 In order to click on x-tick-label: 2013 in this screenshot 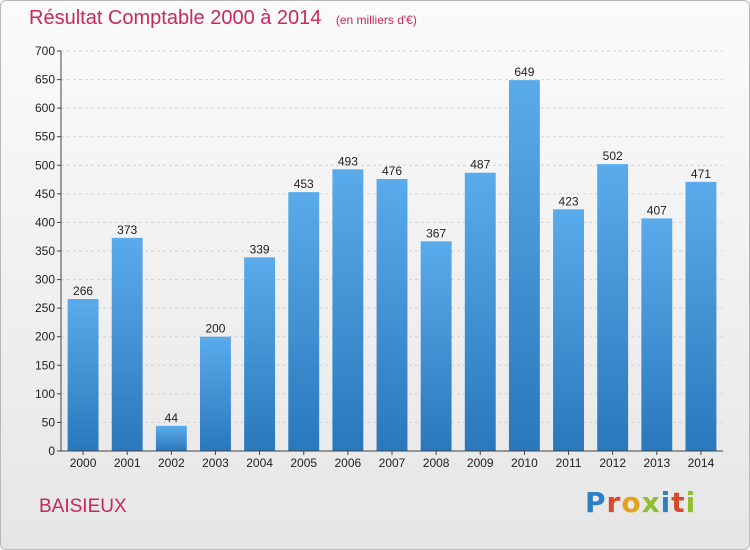, I will do `click(656, 463)`.